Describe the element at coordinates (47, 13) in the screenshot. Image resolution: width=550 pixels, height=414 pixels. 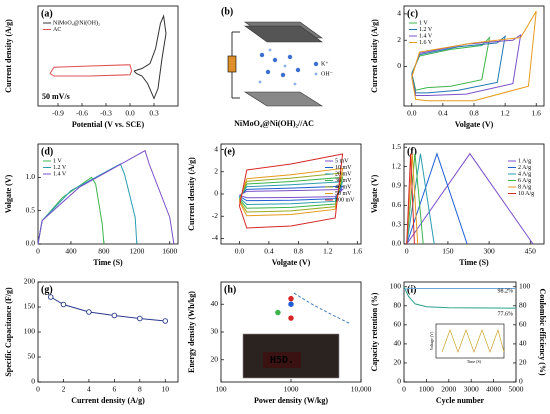
I see `panel-label: (a)` at that location.